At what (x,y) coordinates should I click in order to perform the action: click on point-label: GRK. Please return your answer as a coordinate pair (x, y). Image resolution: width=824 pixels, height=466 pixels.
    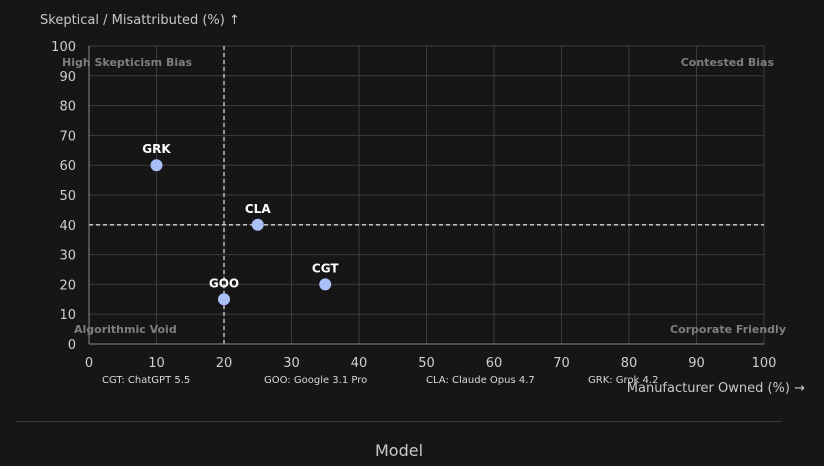
    Looking at the image, I should click on (156, 149).